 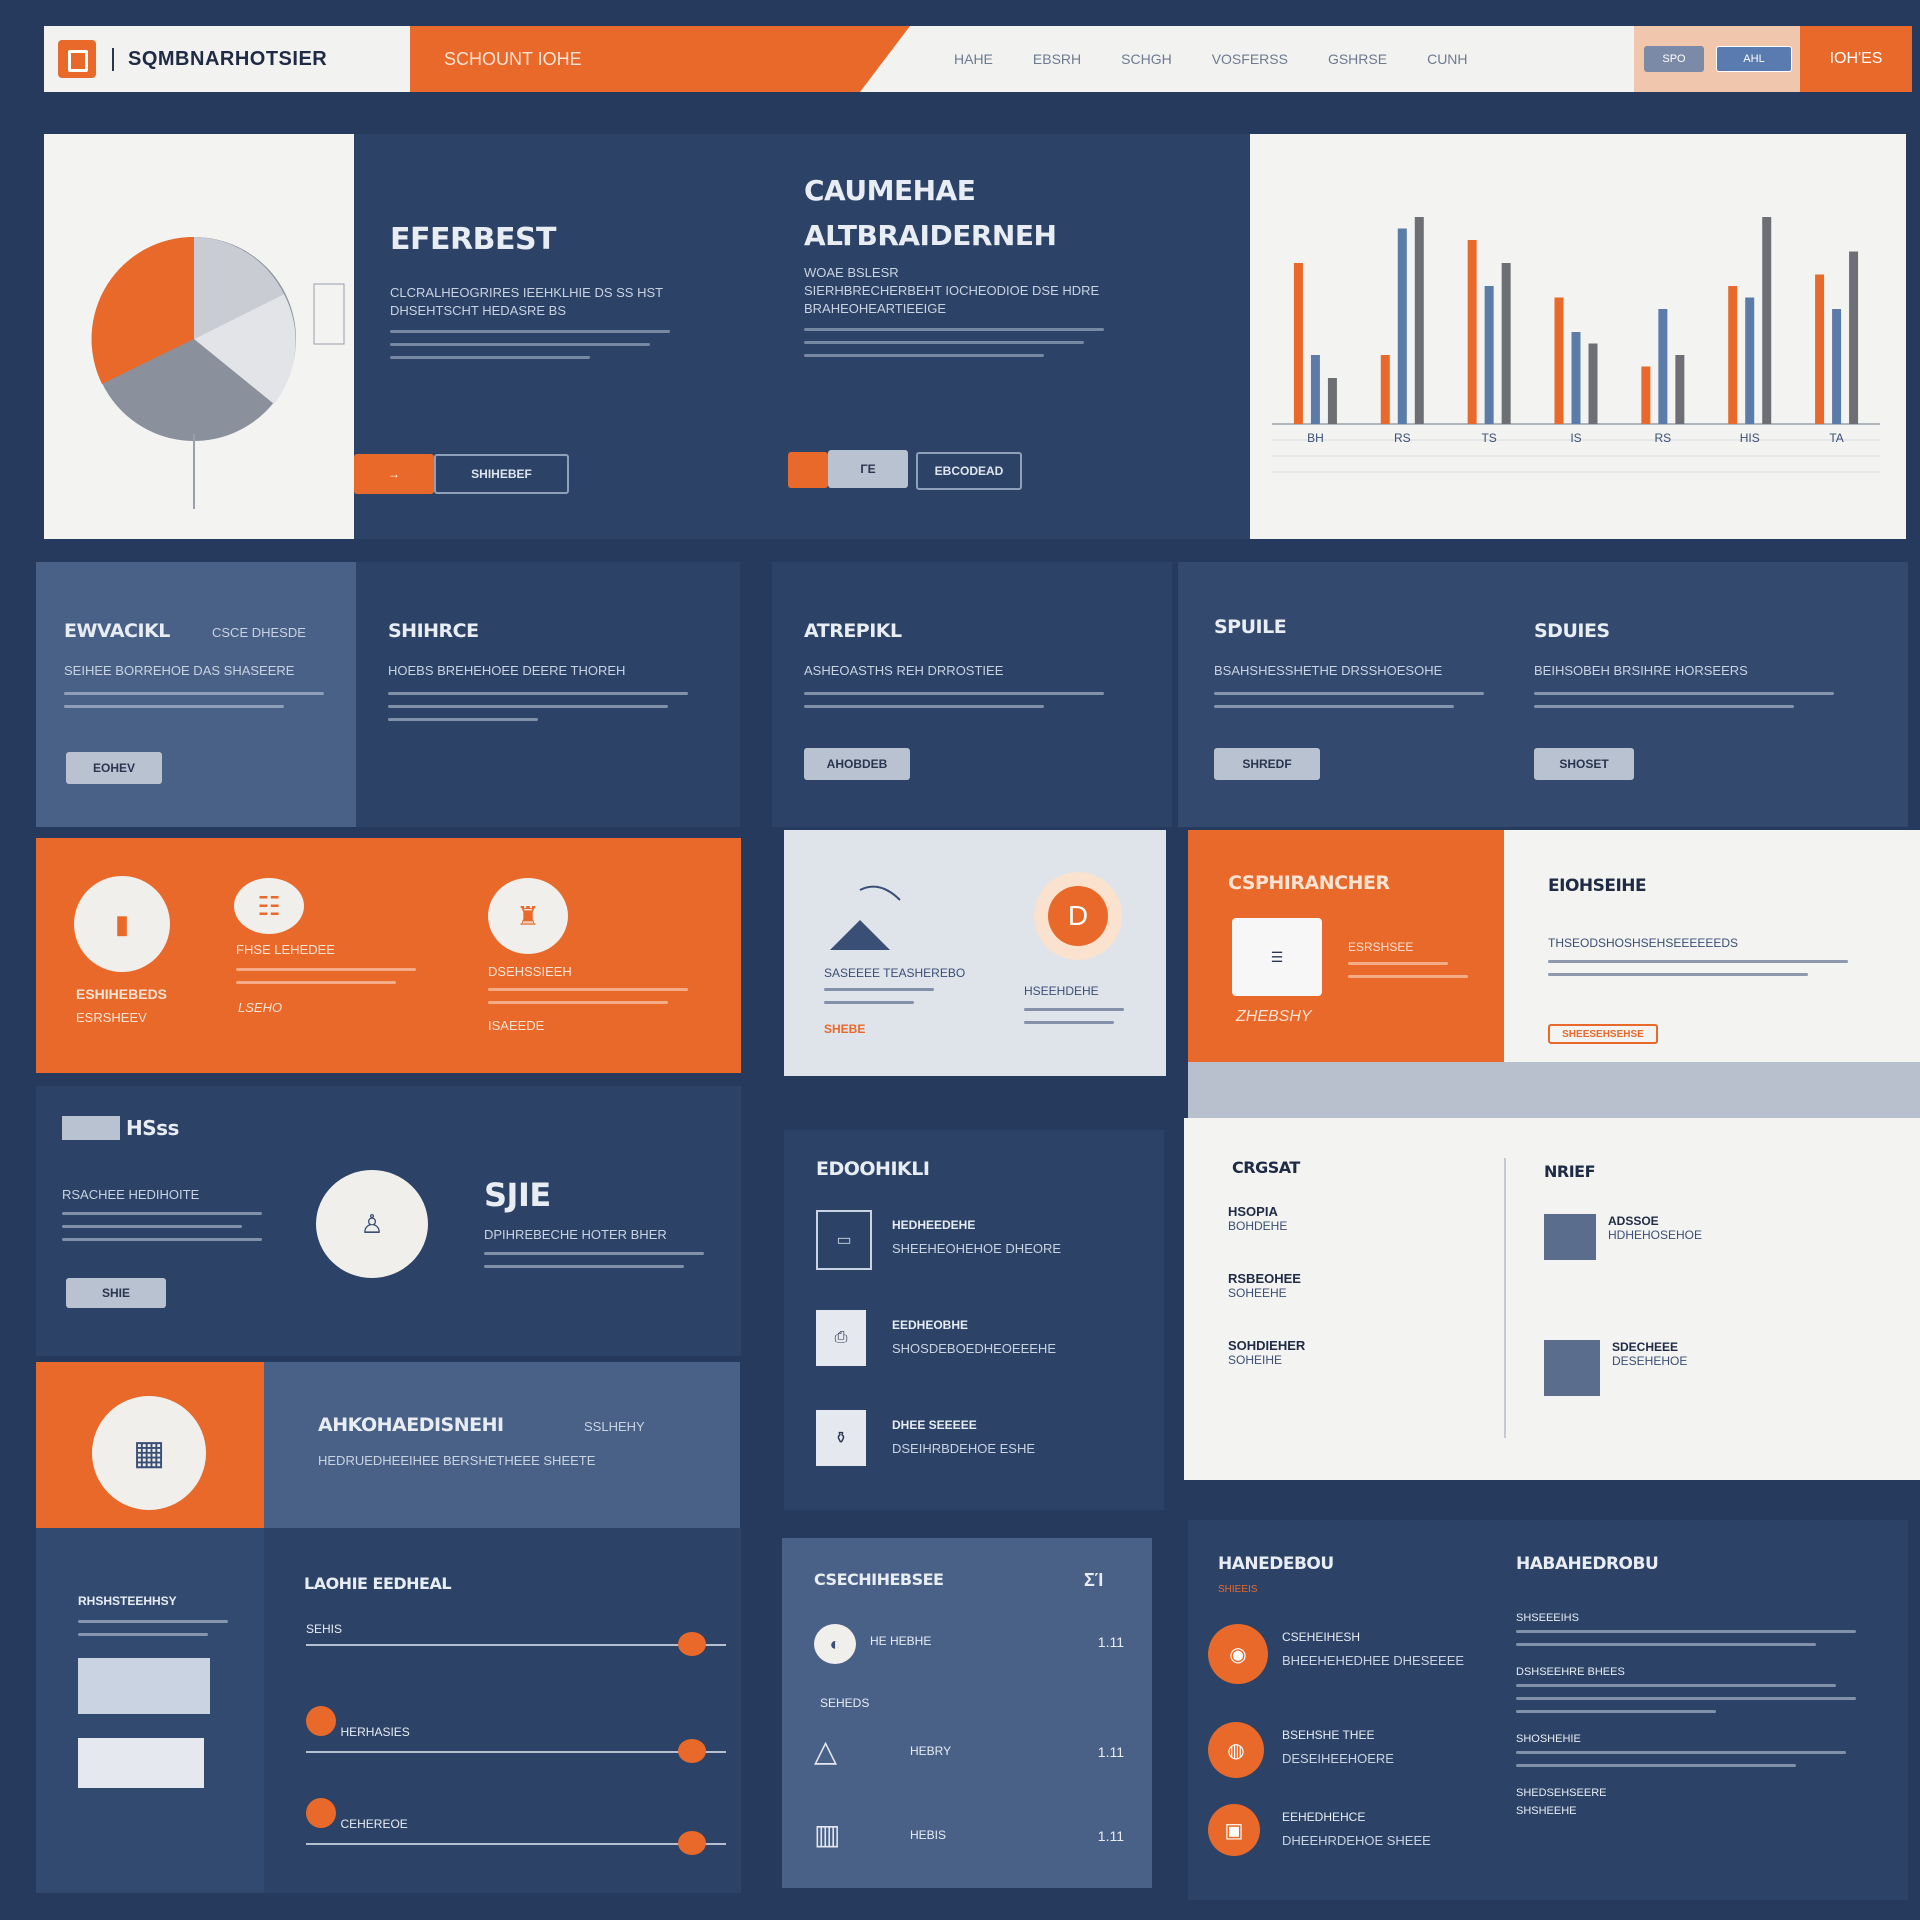 What do you see at coordinates (501, 474) in the screenshot?
I see `hero-secondary-button: SHIHEBEF` at bounding box center [501, 474].